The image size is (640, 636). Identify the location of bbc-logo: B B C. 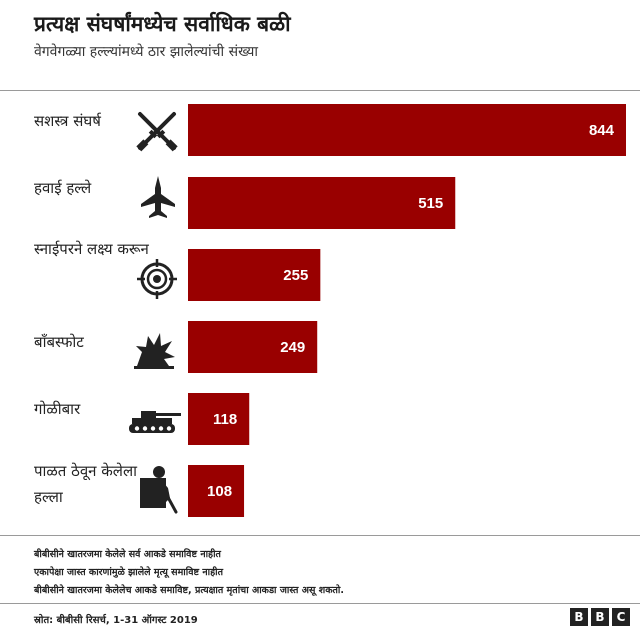
(600, 617).